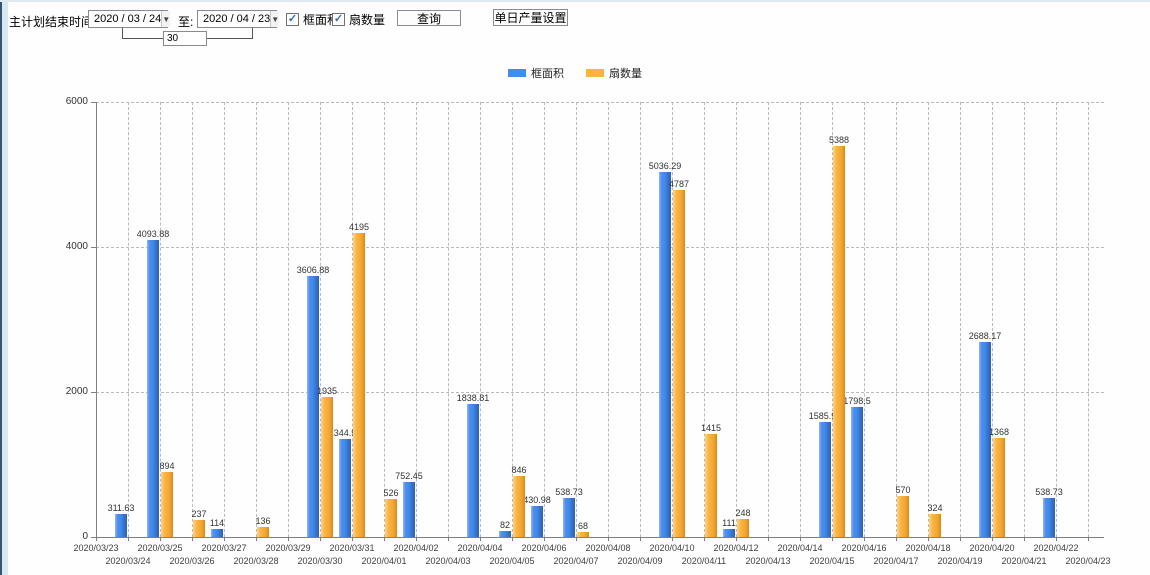 The image size is (1150, 575). Describe the element at coordinates (825, 416) in the screenshot. I see `bar-value-label: 1585.96` at that location.